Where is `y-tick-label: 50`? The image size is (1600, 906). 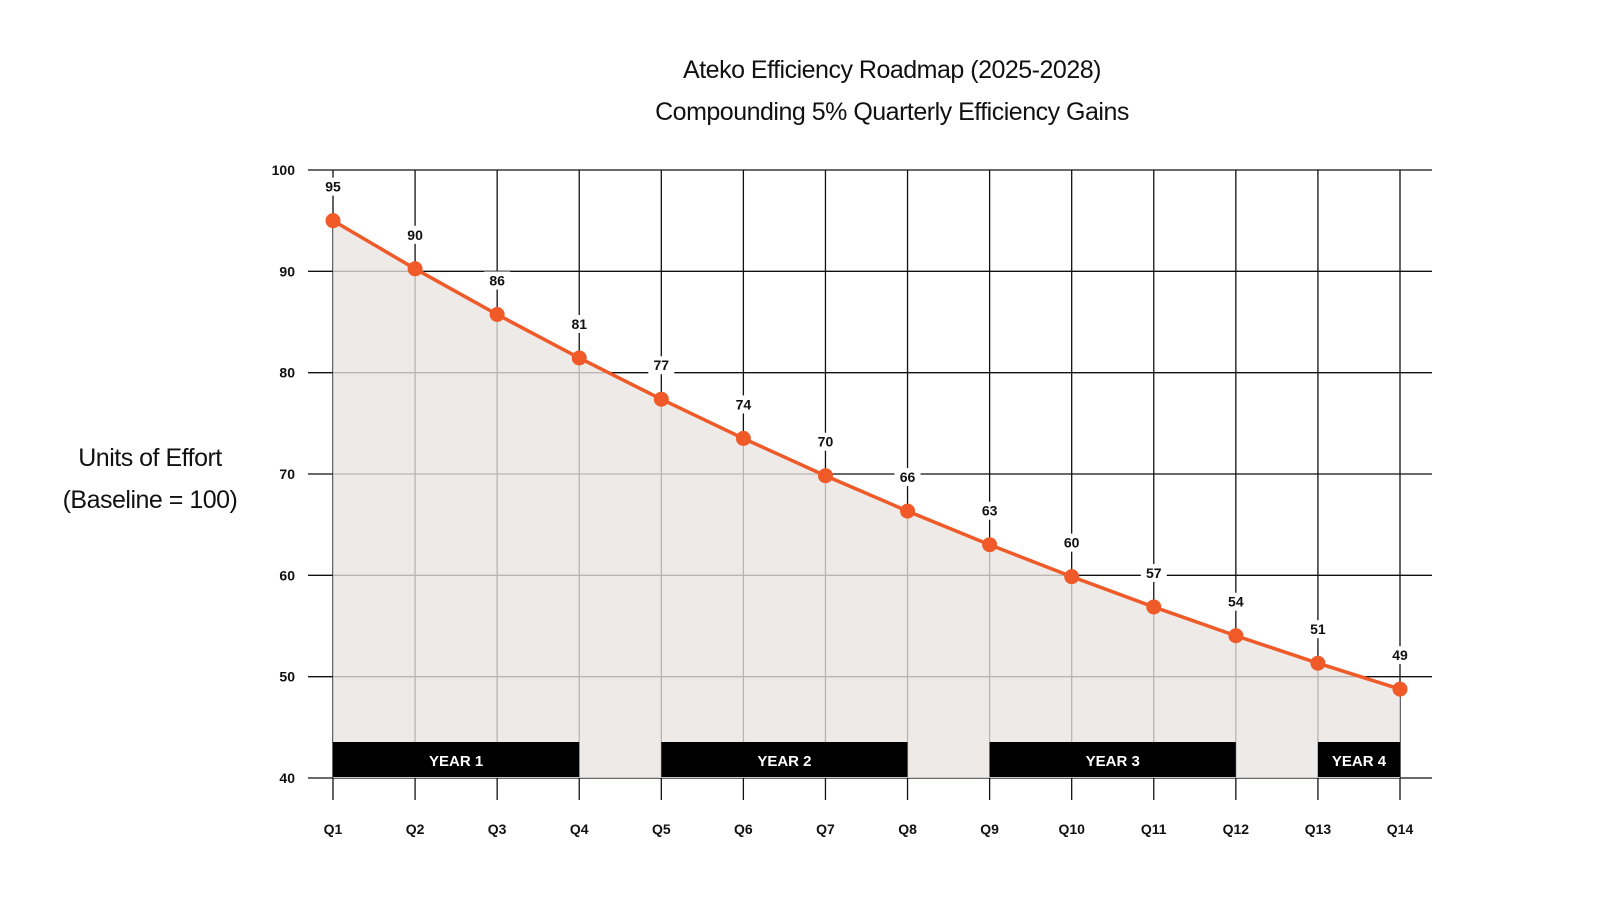
y-tick-label: 50 is located at coordinates (287, 677).